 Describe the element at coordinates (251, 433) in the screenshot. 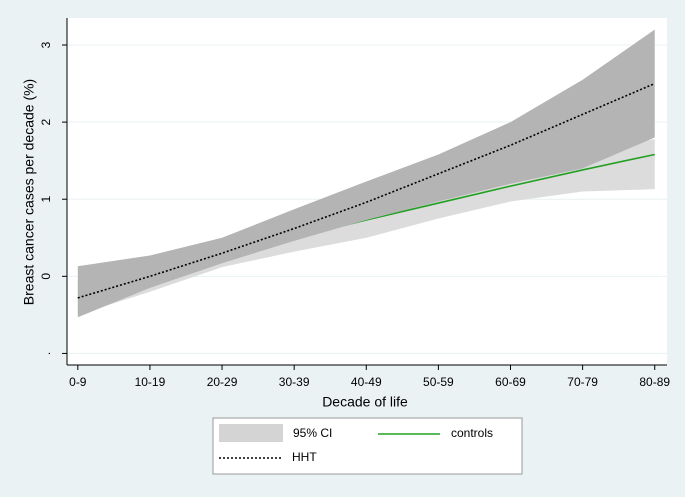

I see `legend-swatch` at that location.